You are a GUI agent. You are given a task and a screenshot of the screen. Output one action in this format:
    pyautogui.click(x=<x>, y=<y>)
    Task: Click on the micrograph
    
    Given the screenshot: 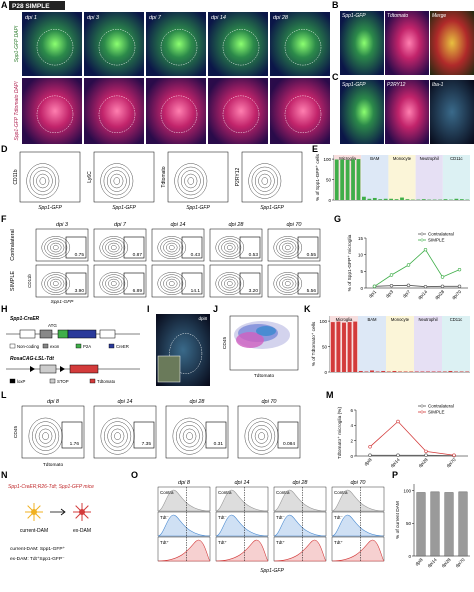 What is the action you would take?
    pyautogui.click(x=176, y=111)
    